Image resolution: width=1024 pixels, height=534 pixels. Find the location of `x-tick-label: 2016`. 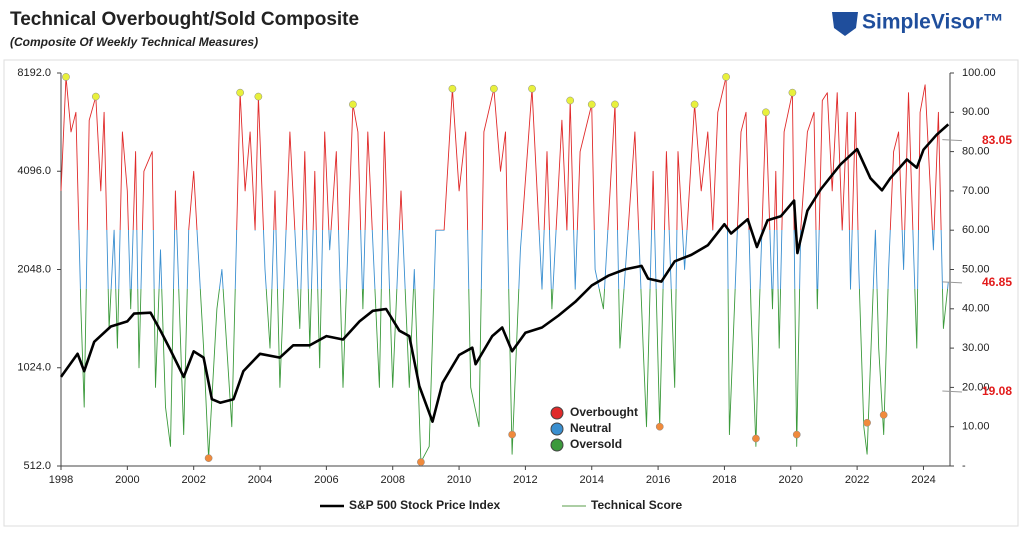

x-tick-label: 2016 is located at coordinates (658, 480).